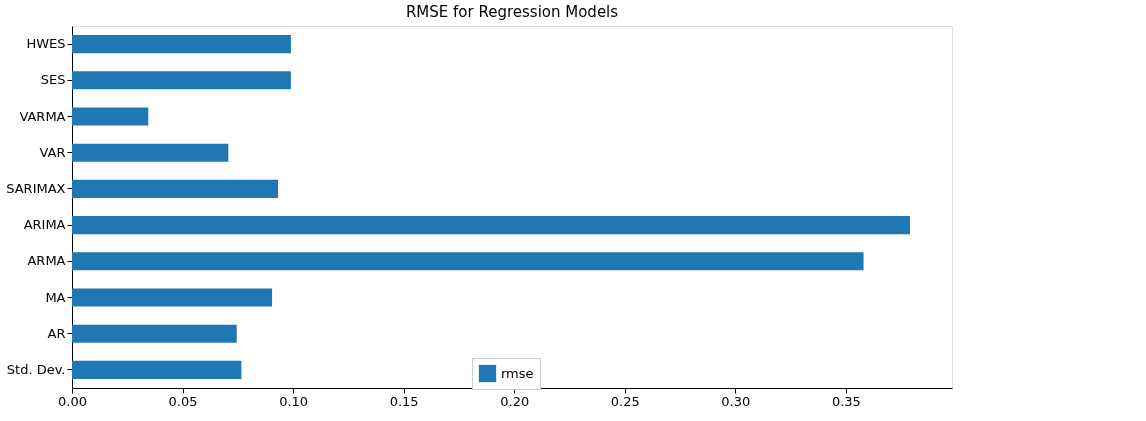 The image size is (1146, 421). Describe the element at coordinates (36, 369) in the screenshot. I see `y-tick-label: Std. Dev.` at that location.